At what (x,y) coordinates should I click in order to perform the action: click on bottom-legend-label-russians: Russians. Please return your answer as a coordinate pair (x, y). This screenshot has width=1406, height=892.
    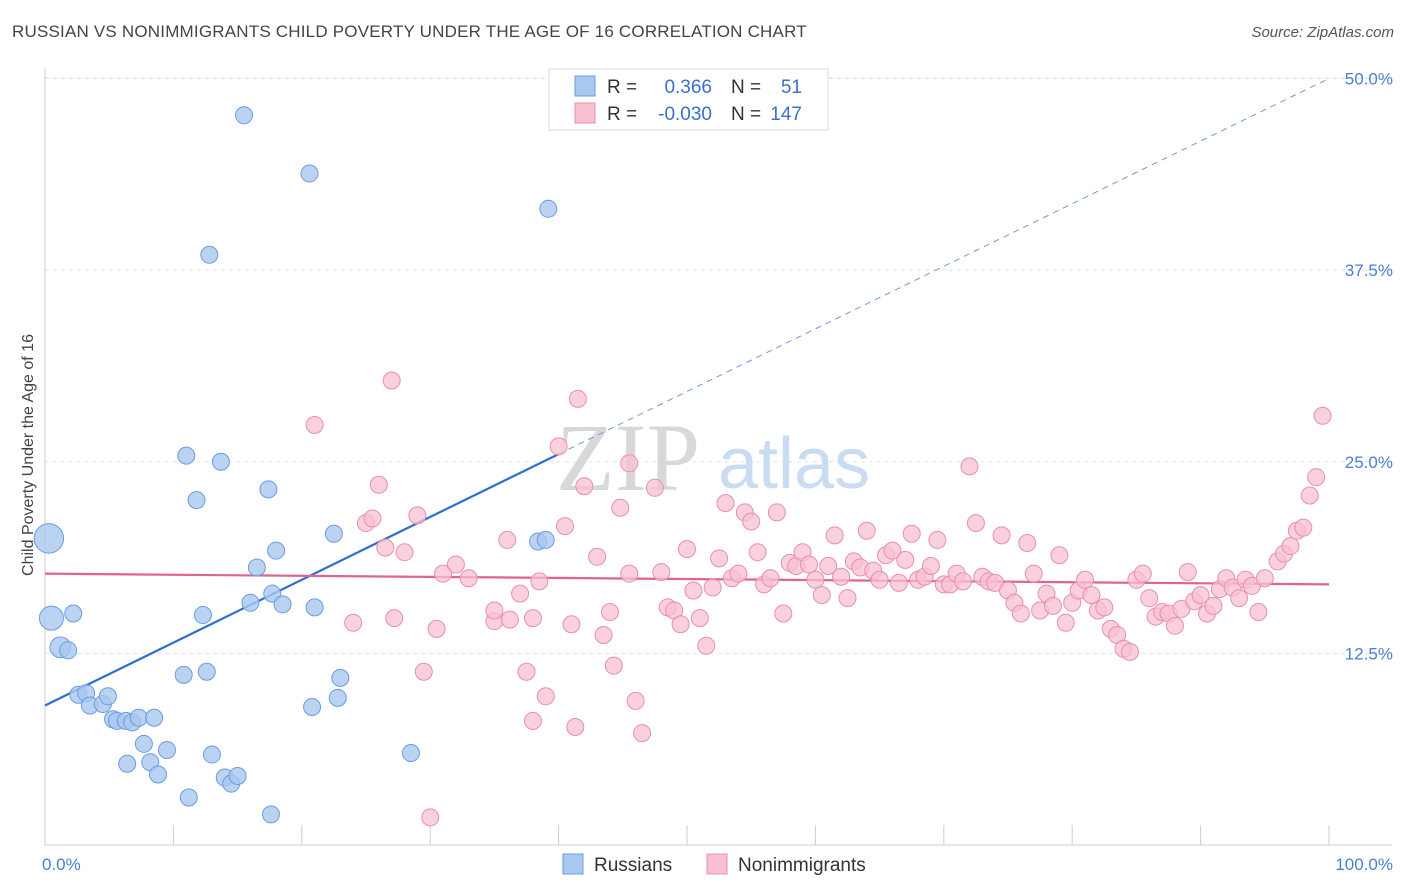
    Looking at the image, I should click on (633, 865).